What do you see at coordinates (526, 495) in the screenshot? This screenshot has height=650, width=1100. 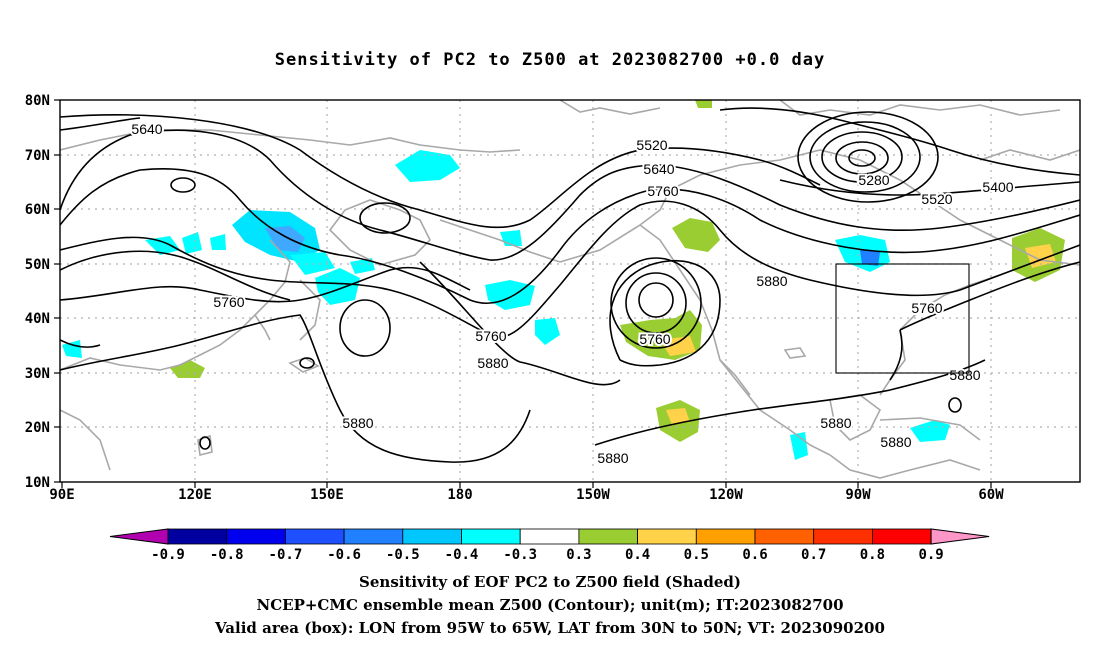 I see `lon-labels: 90E 120E 150E 180 150W 120W 90W 60W` at bounding box center [526, 495].